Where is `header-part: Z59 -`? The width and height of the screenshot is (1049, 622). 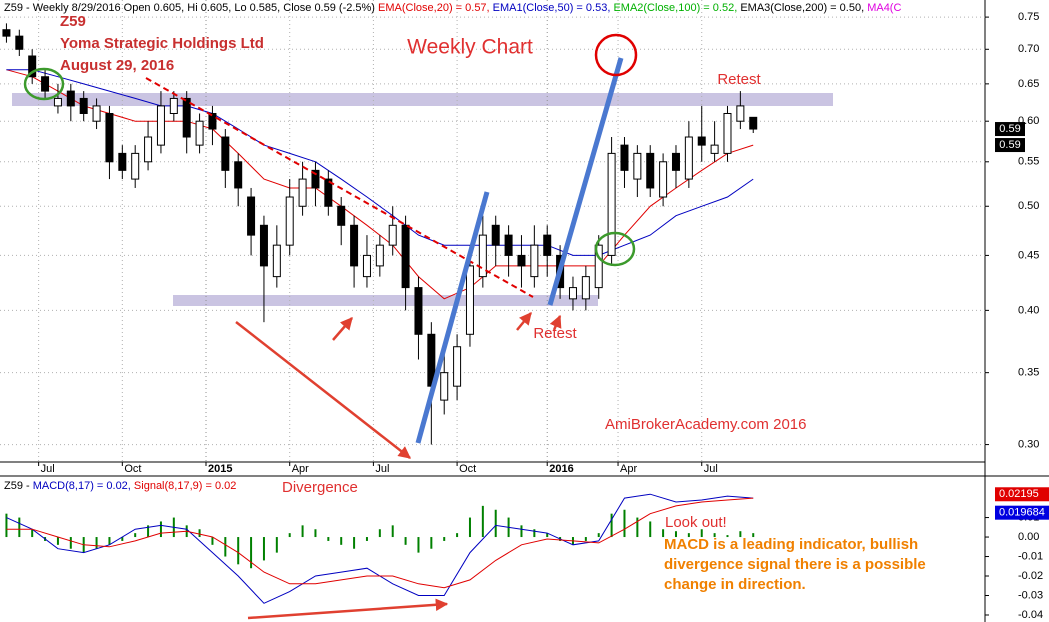
header-part: Z59 - is located at coordinates (18, 486).